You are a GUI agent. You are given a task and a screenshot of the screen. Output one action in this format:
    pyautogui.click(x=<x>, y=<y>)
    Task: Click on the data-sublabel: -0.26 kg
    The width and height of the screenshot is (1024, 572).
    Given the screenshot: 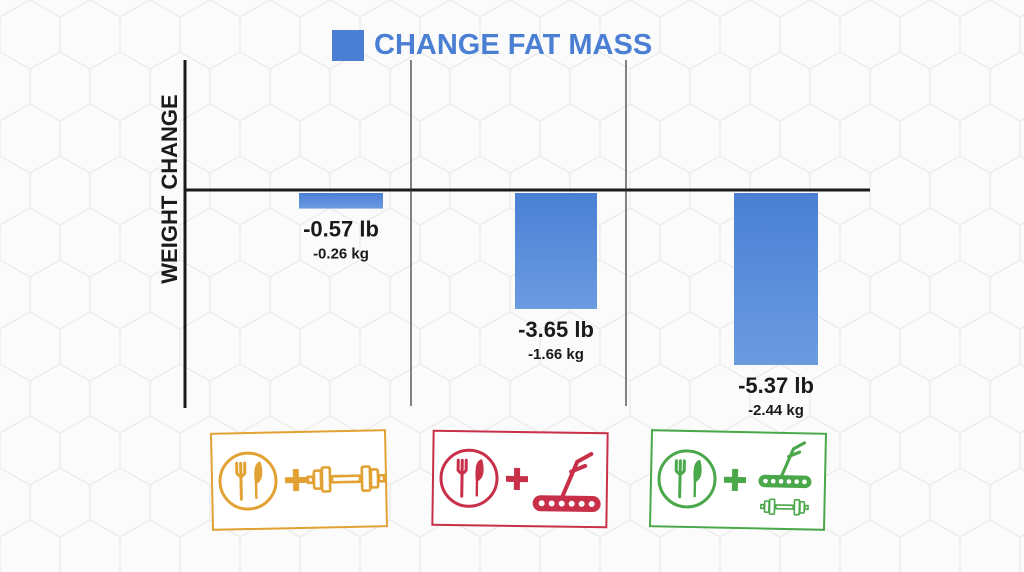 What is the action you would take?
    pyautogui.click(x=341, y=254)
    